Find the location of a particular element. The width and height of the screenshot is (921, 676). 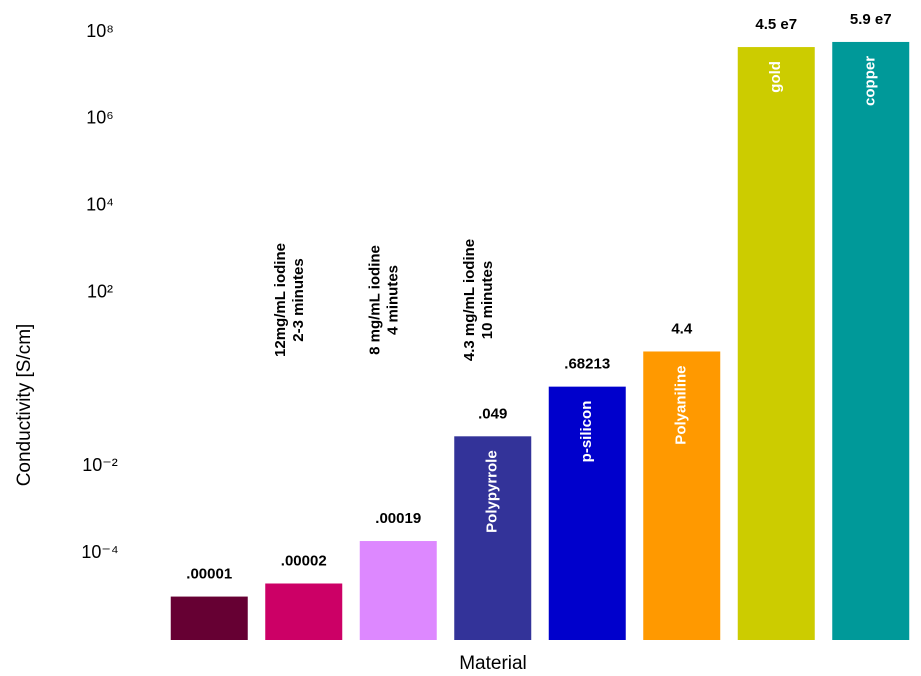

annotation: 4.3 mg/mL iodine is located at coordinates (469, 300).